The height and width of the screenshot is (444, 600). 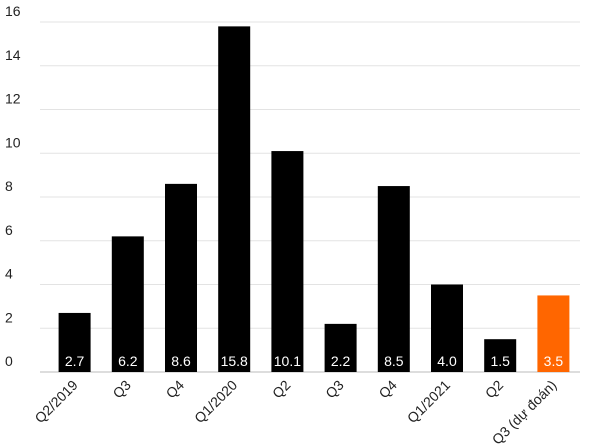 I want to click on y-tick-label: 4, so click(x=9, y=274).